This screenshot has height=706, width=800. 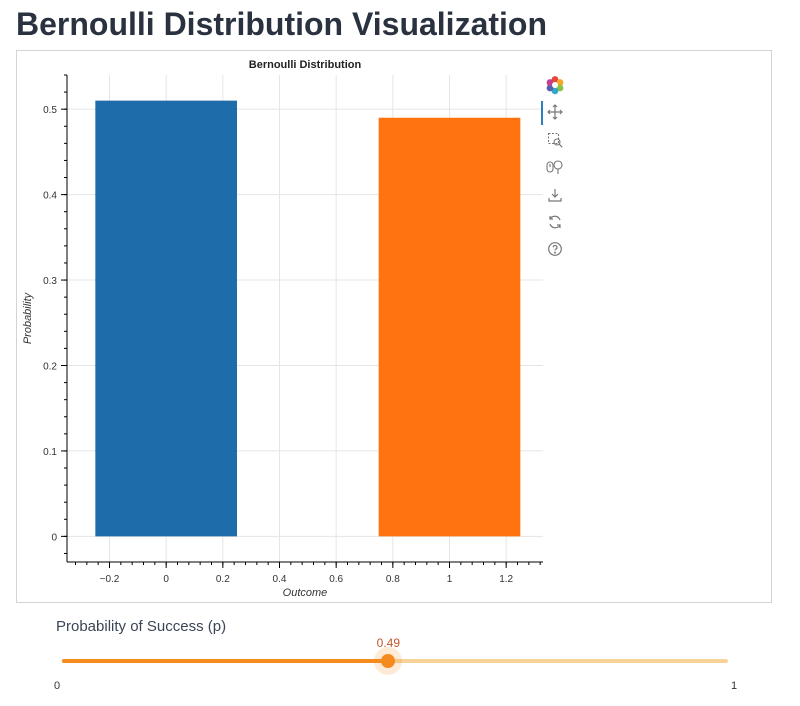 What do you see at coordinates (506, 579) in the screenshot?
I see `x-tick-label: 1.2` at bounding box center [506, 579].